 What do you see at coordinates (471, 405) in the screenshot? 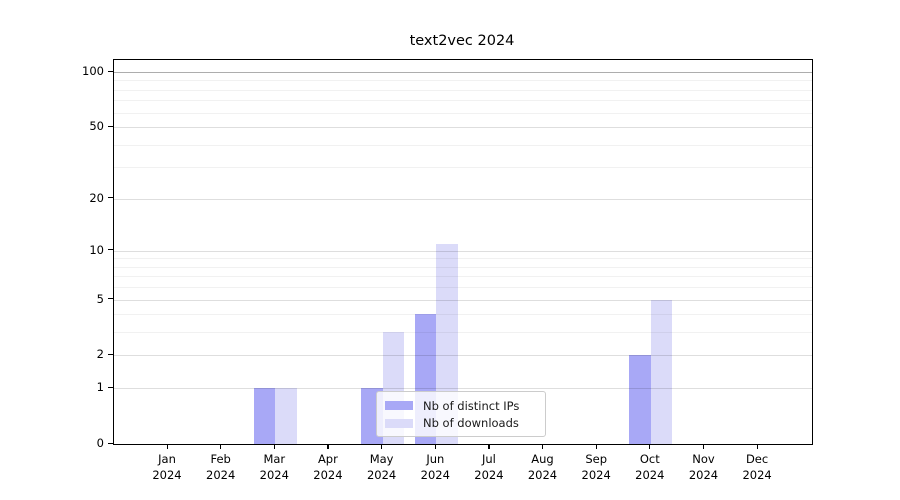
I see `legend-label: Nb of distinct IPs` at bounding box center [471, 405].